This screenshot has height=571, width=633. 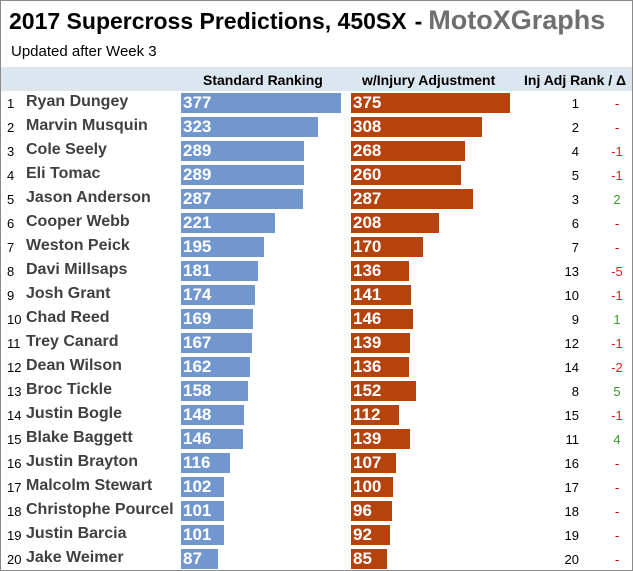 I want to click on standard-ranking-value: 221, so click(x=197, y=222).